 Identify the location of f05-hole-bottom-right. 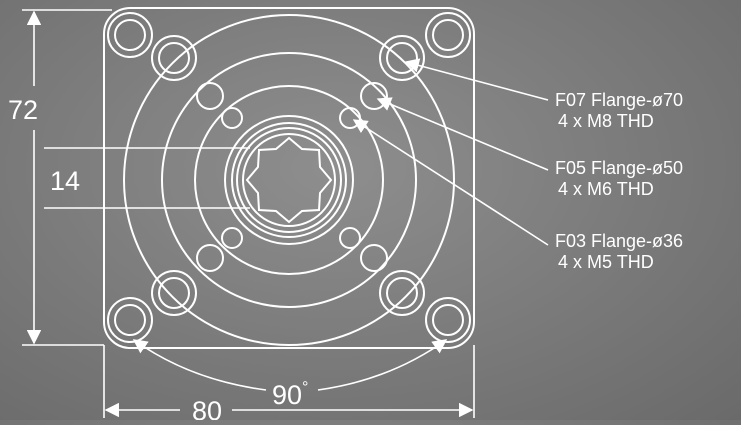
(374, 258).